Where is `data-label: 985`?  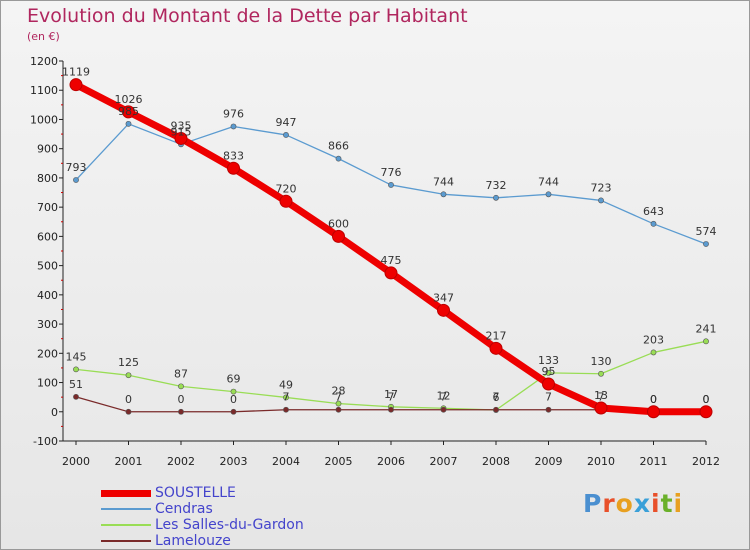
data-label: 985 is located at coordinates (128, 111).